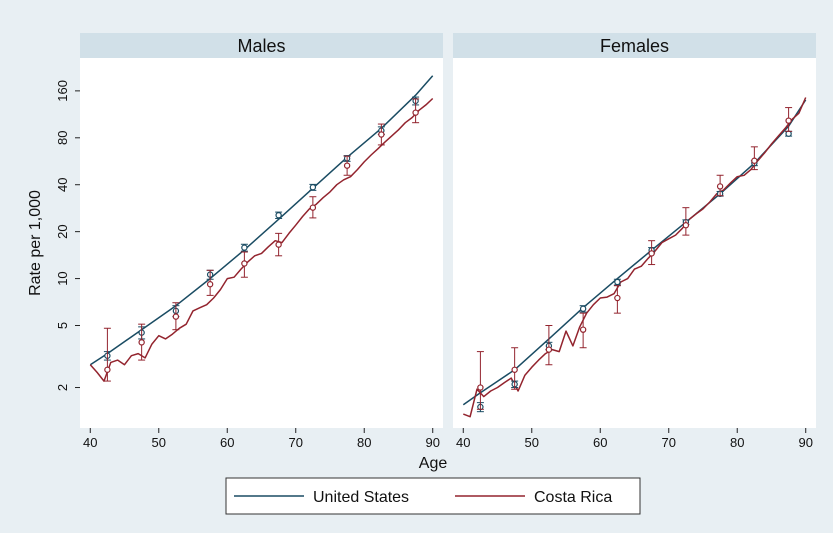 The width and height of the screenshot is (833, 533). I want to click on panel-header-males, so click(261, 45).